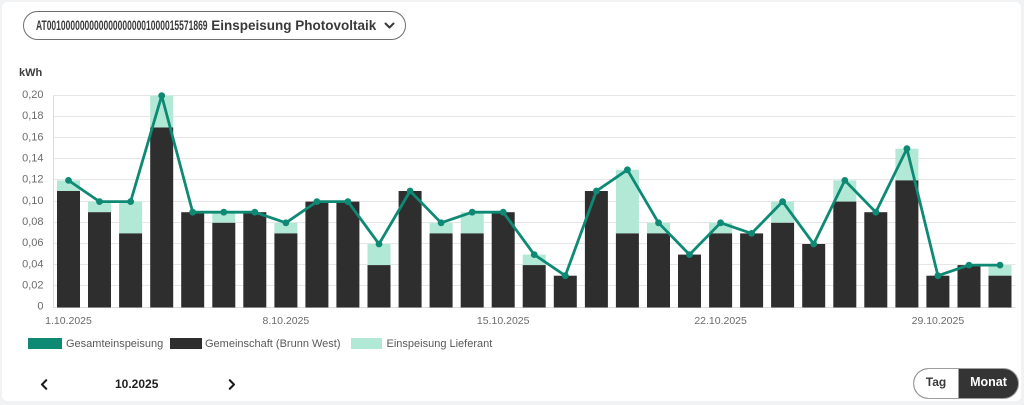  What do you see at coordinates (32, 158) in the screenshot?
I see `svg-text: 0,14` at bounding box center [32, 158].